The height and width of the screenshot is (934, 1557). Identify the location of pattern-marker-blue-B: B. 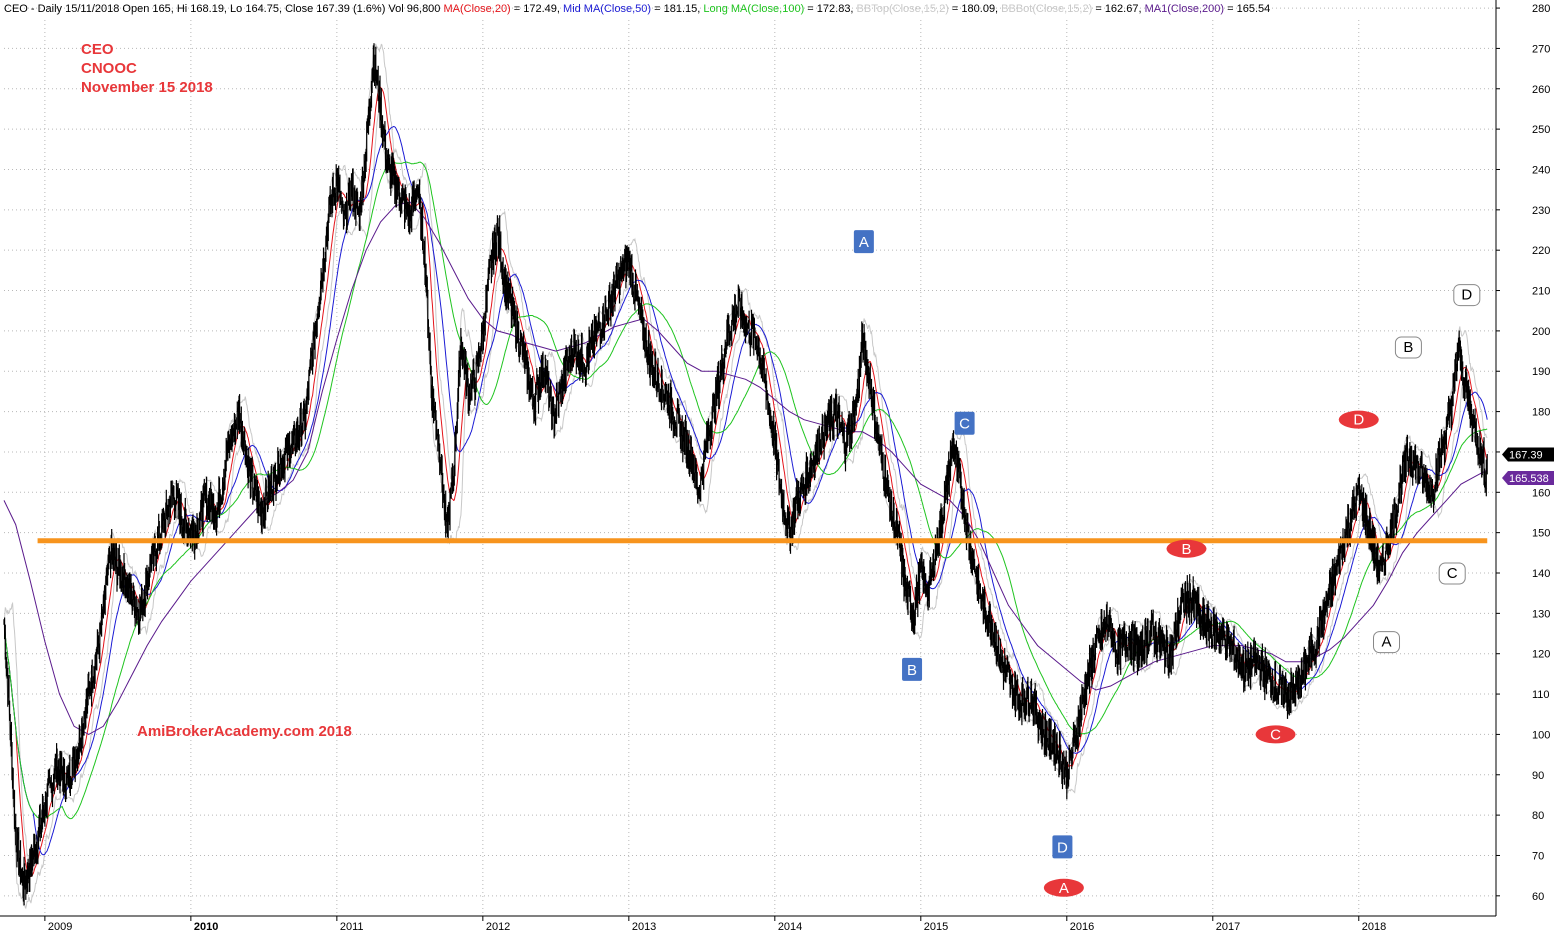
(912, 669).